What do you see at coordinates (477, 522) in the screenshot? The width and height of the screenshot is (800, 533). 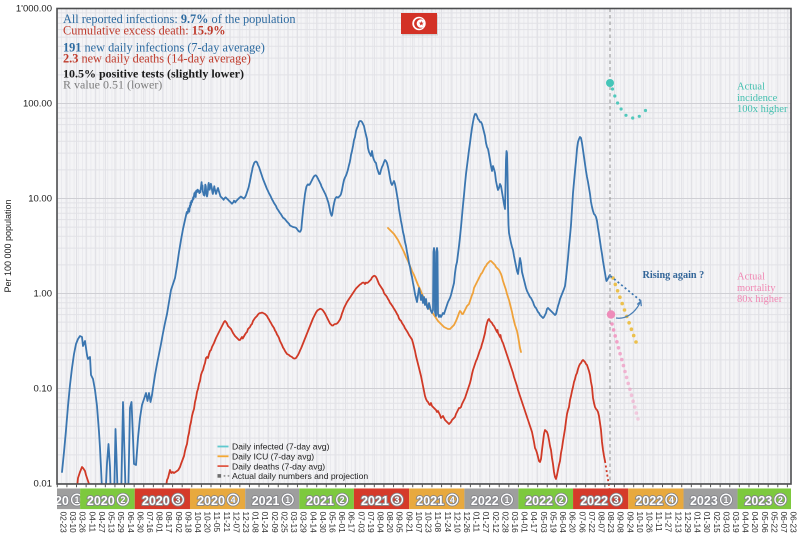 I see `svg-text: 01-11` at bounding box center [477, 522].